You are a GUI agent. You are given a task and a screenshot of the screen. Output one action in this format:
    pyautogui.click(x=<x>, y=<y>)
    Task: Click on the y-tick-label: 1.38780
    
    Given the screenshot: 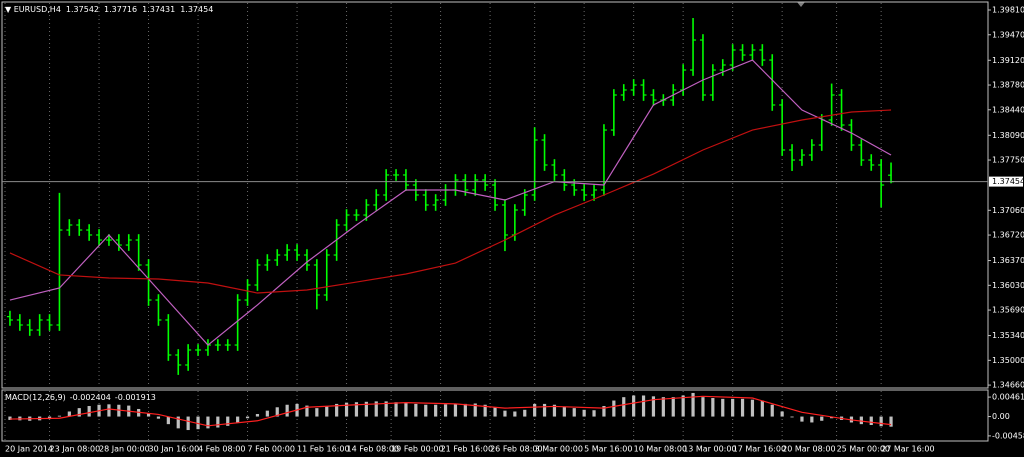 What is the action you would take?
    pyautogui.click(x=1008, y=85)
    